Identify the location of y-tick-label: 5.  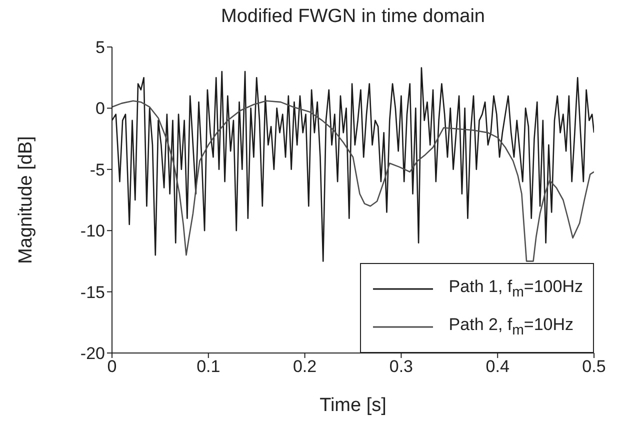
(100, 48).